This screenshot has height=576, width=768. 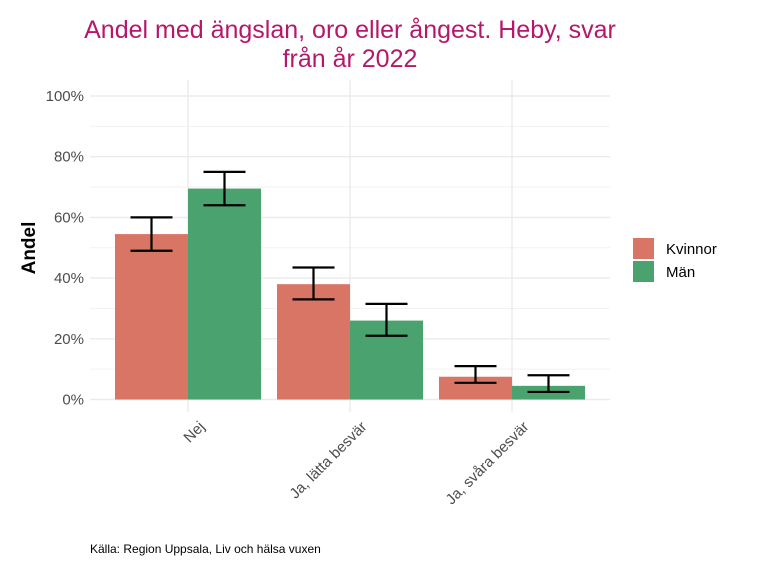 What do you see at coordinates (29, 248) in the screenshot?
I see `y-axis-label: Andel` at bounding box center [29, 248].